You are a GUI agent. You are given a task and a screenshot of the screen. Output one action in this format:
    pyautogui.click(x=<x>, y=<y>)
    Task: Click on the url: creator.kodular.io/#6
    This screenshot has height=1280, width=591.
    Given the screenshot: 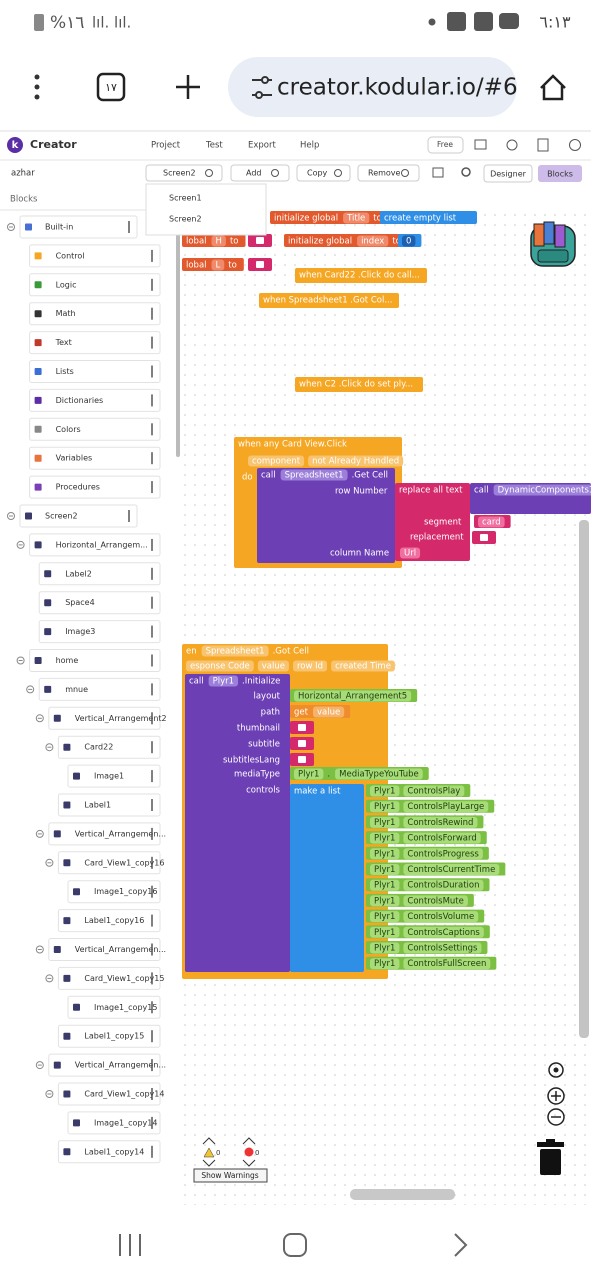 What is the action you would take?
    pyautogui.click(x=397, y=88)
    